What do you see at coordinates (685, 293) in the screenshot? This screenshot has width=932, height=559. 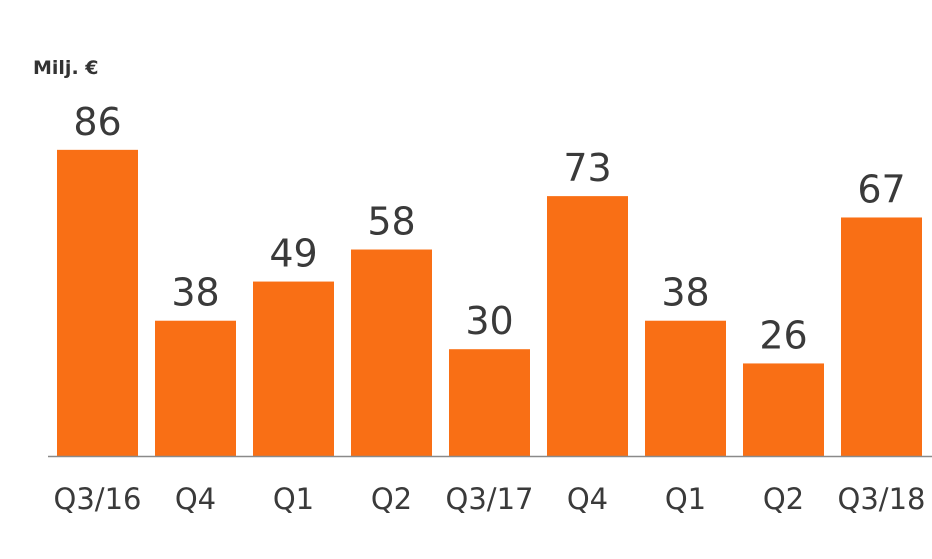 I see `value-label-7: 38` at bounding box center [685, 293].